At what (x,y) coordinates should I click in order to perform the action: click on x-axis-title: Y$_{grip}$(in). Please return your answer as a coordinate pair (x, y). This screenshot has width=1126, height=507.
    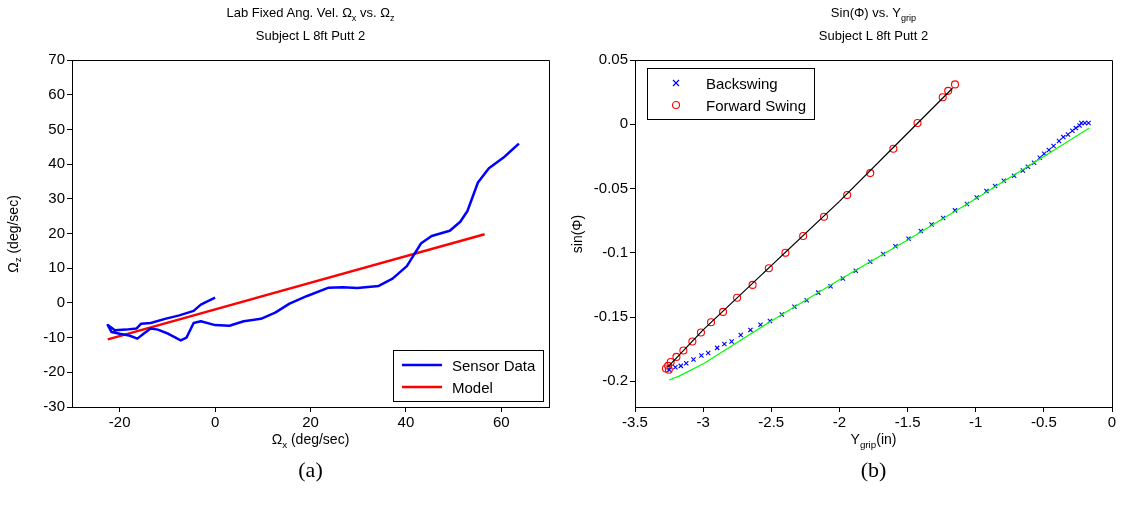
    Looking at the image, I should click on (873, 440).